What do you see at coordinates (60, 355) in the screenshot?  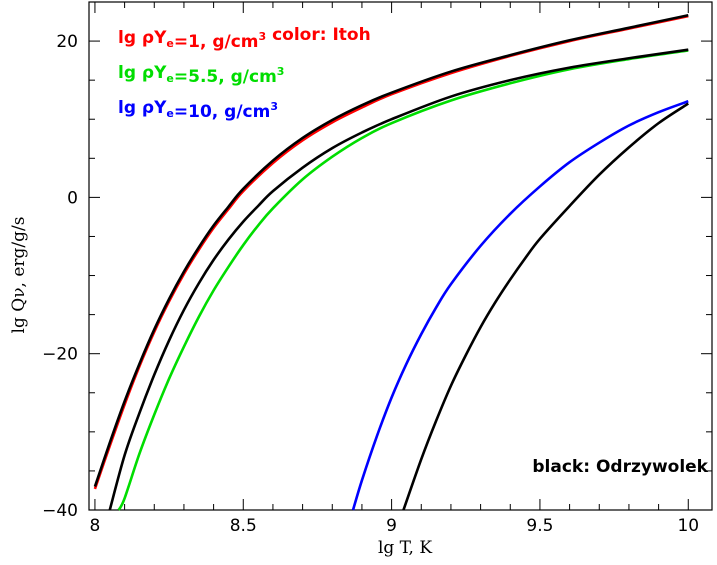 I see `y-tick-label: −20` at bounding box center [60, 355].